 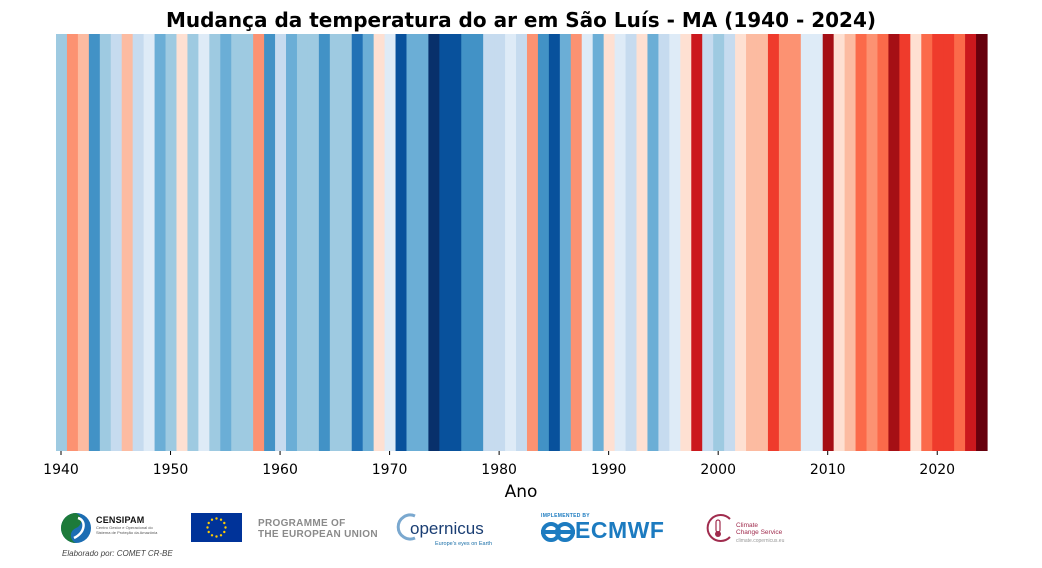 What do you see at coordinates (806, 242) in the screenshot?
I see `stripe-2008` at bounding box center [806, 242].